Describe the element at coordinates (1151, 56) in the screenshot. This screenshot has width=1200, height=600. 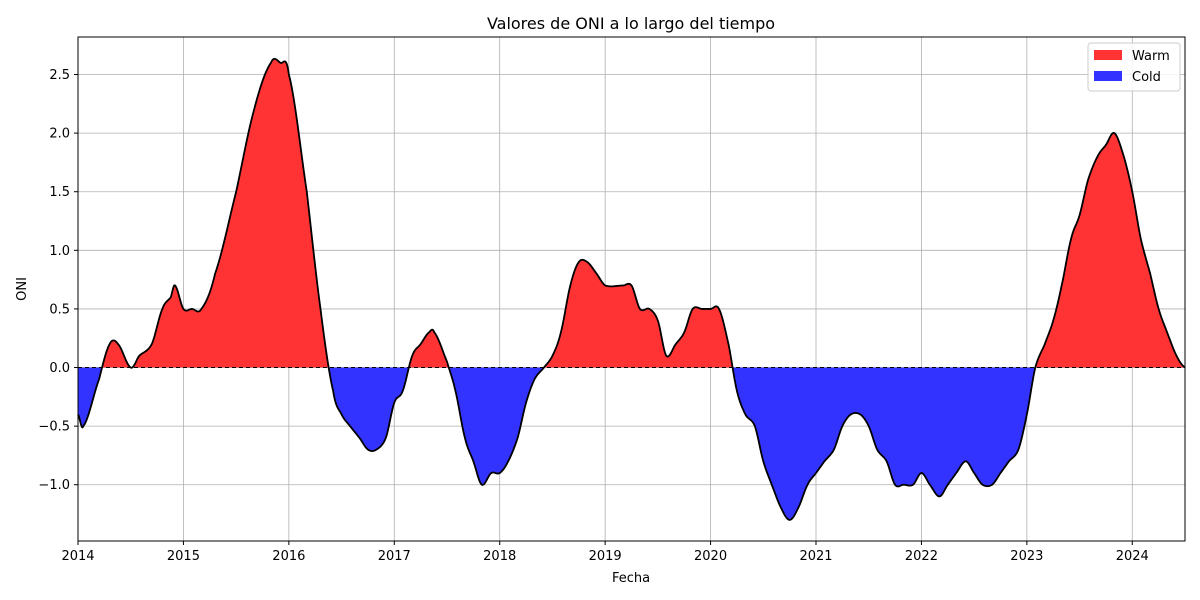
I see `legend-label-warm: Warm` at that location.